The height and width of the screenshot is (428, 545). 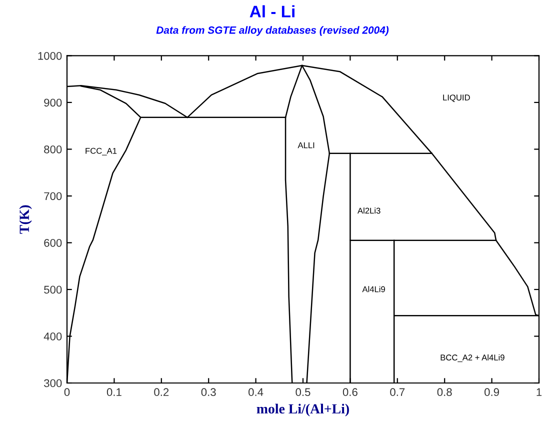 I want to click on y-tick-label: 800, so click(x=53, y=149).